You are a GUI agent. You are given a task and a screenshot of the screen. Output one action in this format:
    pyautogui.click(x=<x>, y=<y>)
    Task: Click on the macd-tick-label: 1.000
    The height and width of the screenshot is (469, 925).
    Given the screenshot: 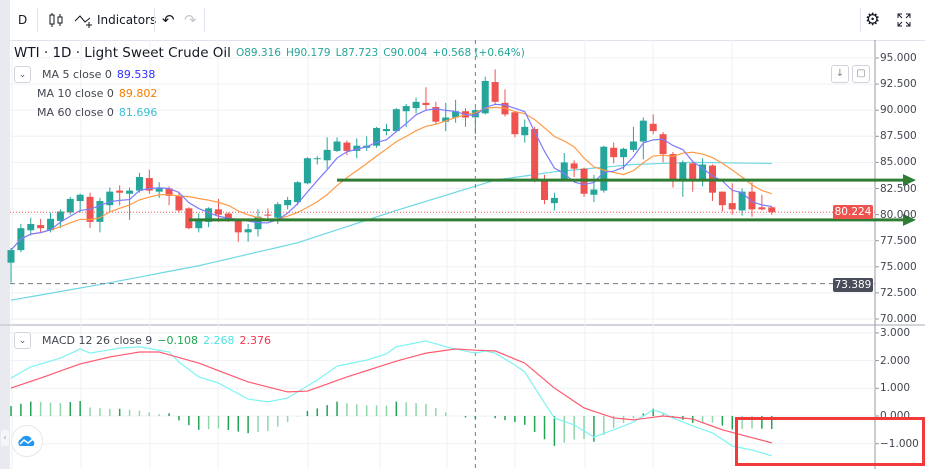 What is the action you would take?
    pyautogui.click(x=895, y=388)
    